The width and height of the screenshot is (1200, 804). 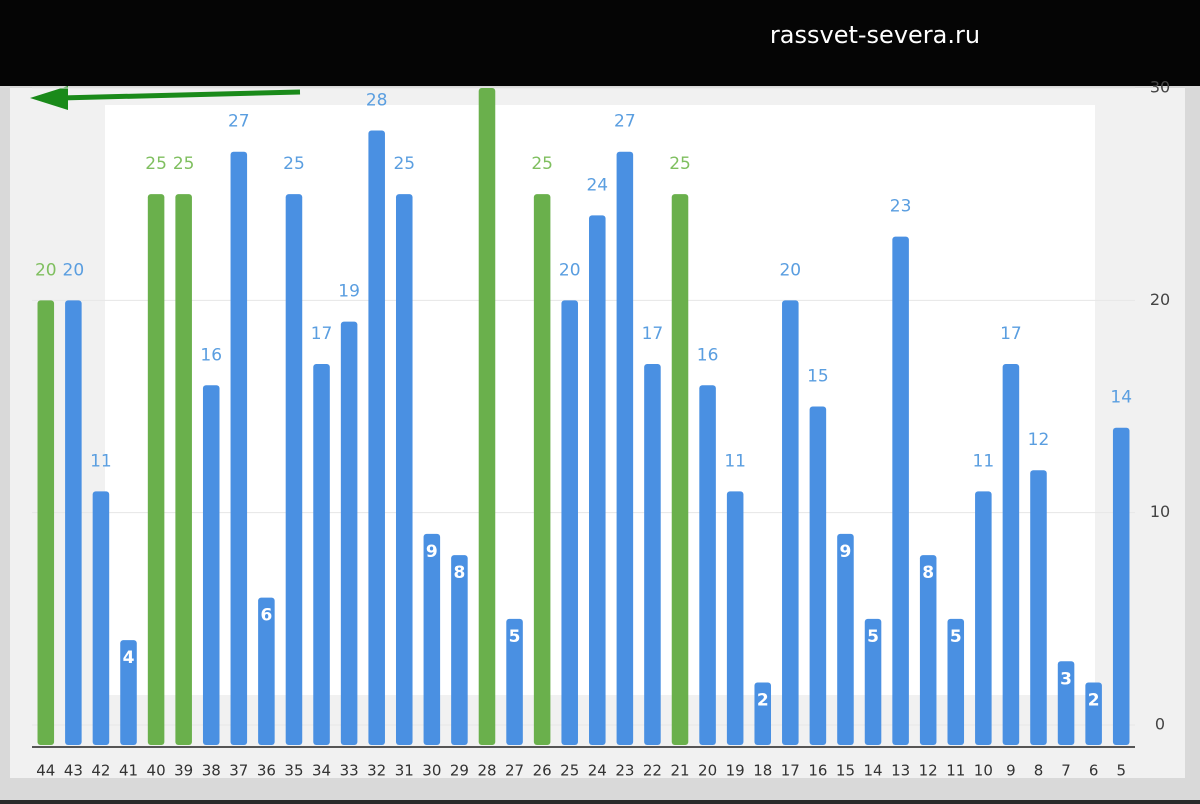 I want to click on value-label: 5, so click(x=956, y=637).